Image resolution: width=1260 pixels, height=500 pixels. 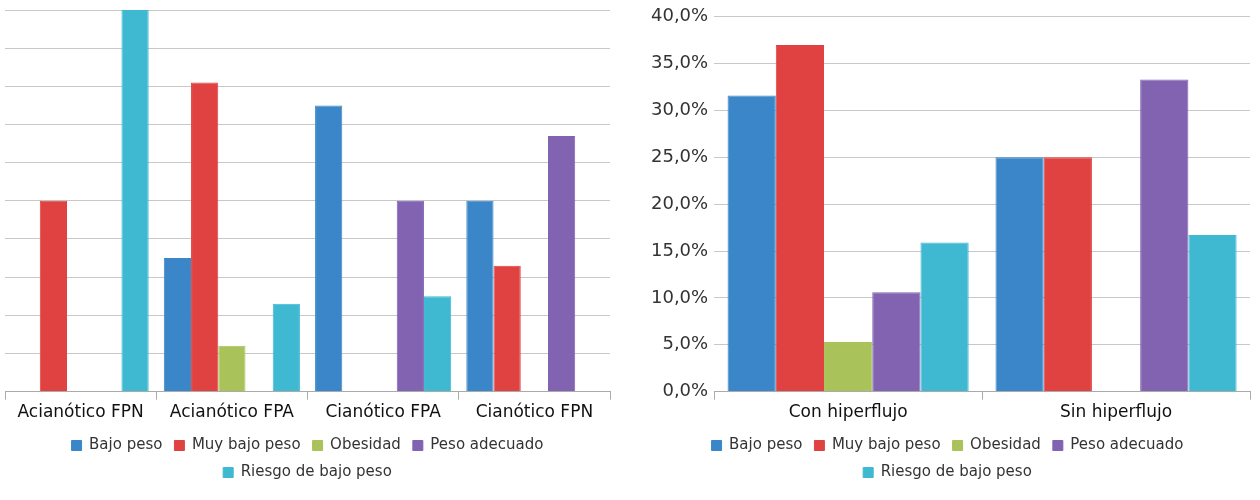 What do you see at coordinates (685, 390) in the screenshot?
I see `y-tick-label: 0,0%` at bounding box center [685, 390].